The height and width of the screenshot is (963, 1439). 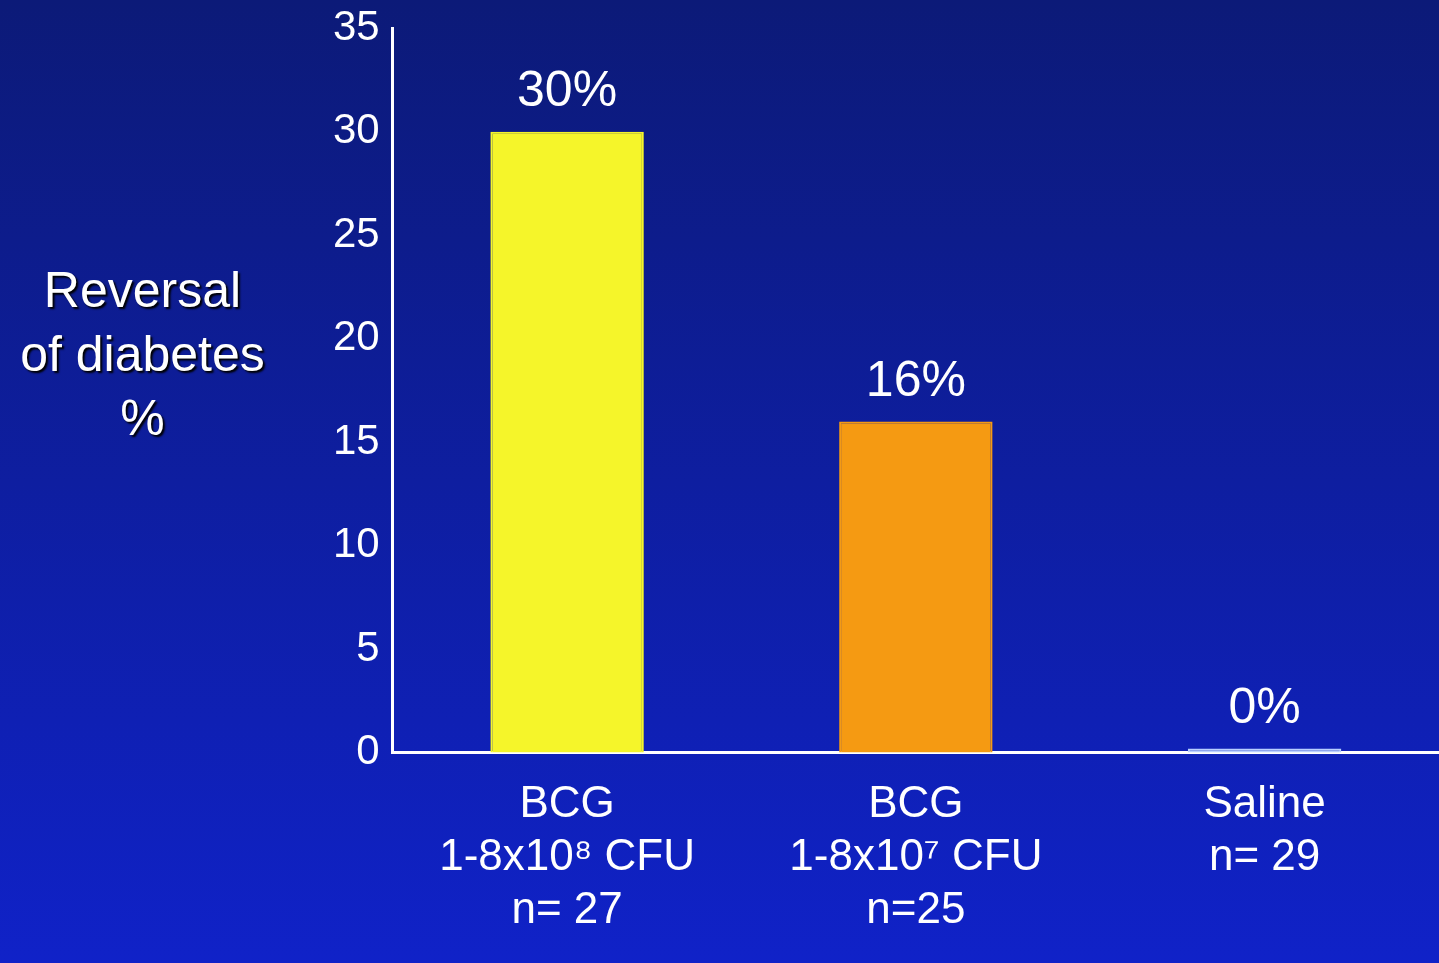 I want to click on data-label: 0%, so click(x=1264, y=706).